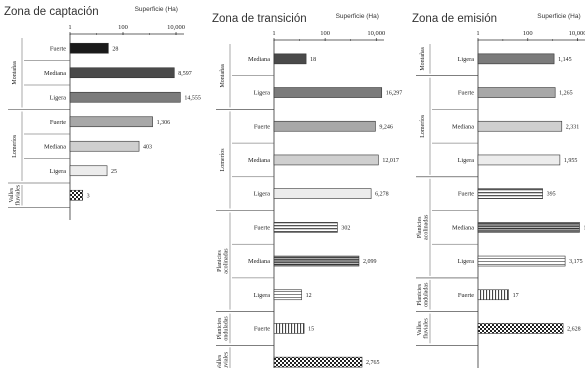 Image resolution: width=585 pixels, height=368 pixels. Describe the element at coordinates (382, 195) in the screenshot. I see `bar-value-label: 6,278` at that location.